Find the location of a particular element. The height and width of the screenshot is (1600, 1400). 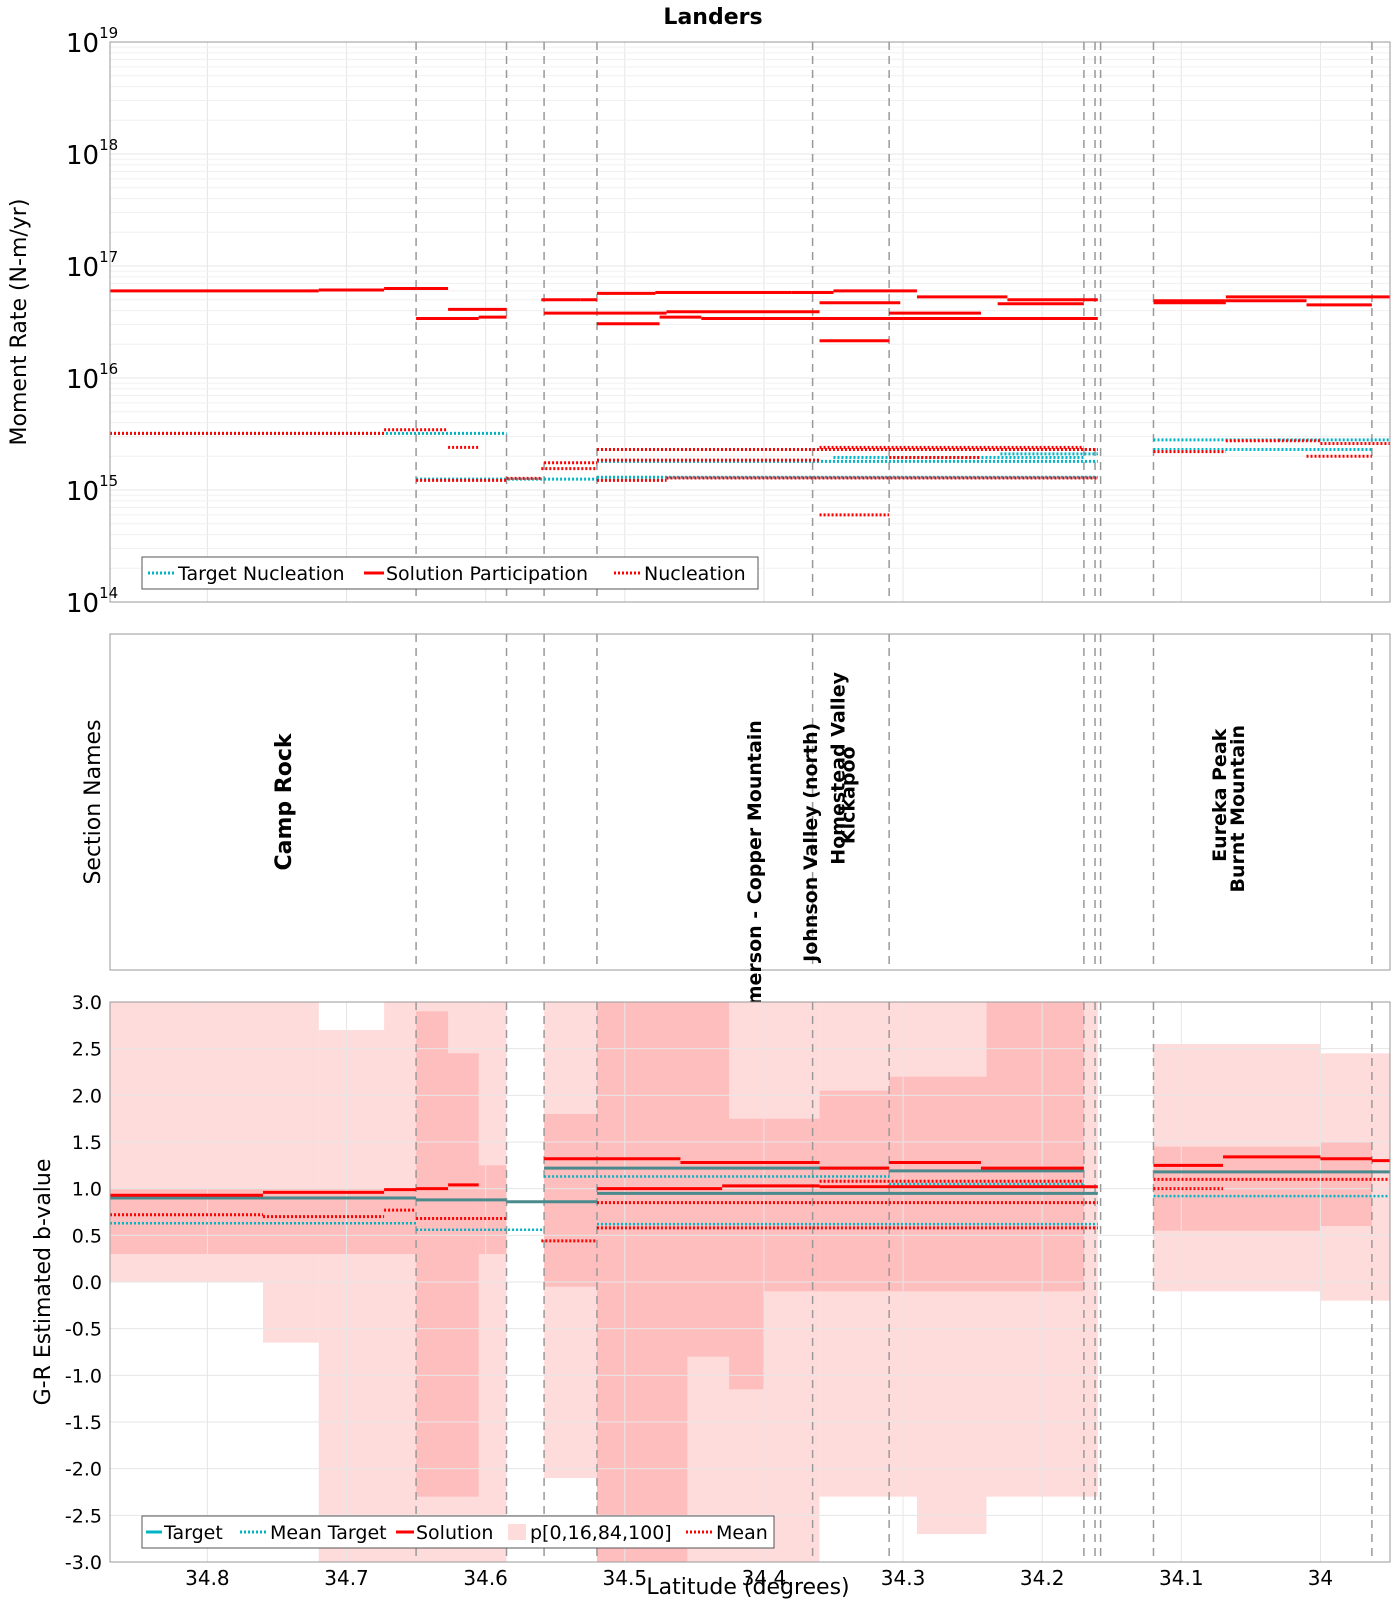

moment-rate-ytick-label-2: 1016 is located at coordinates (92, 377).